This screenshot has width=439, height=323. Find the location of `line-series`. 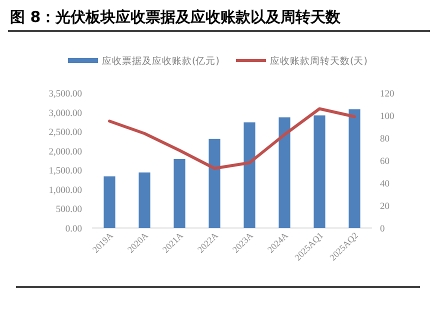

line-series is located at coordinates (232, 138).